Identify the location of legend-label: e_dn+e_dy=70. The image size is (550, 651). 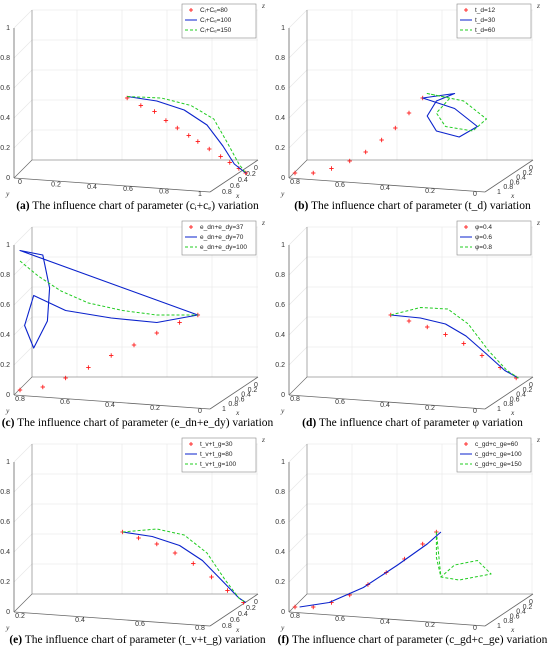
(222, 237).